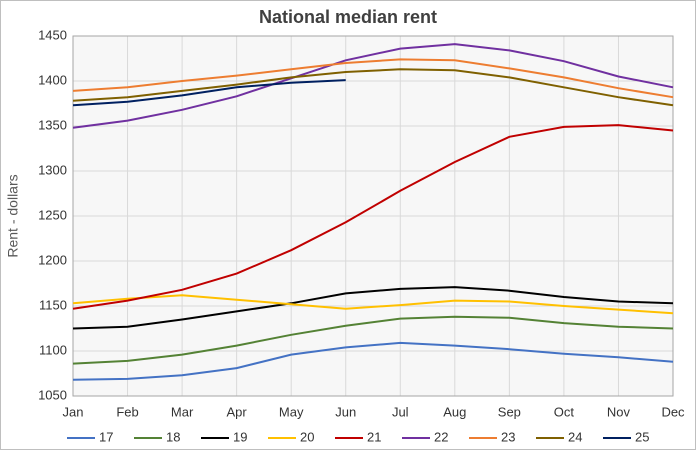 The image size is (696, 450). What do you see at coordinates (52, 214) in the screenshot?
I see `y-tick-label: 1250` at bounding box center [52, 214].